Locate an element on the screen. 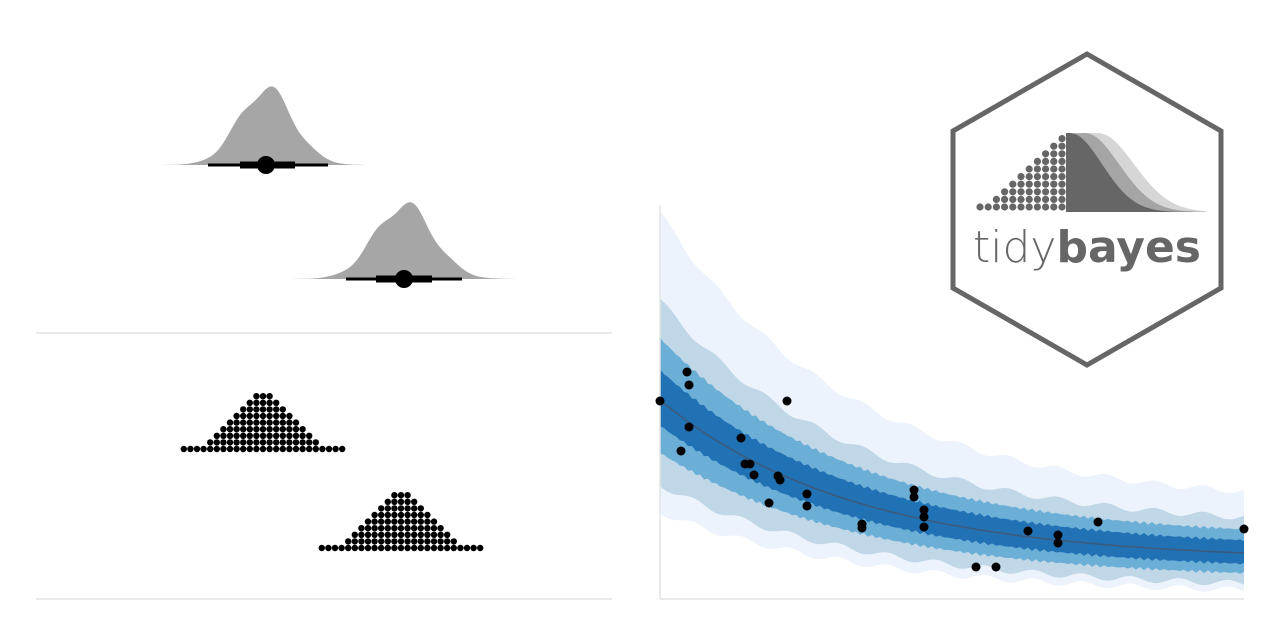 This screenshot has height=640, width=1280. median-line is located at coordinates (952, 476).